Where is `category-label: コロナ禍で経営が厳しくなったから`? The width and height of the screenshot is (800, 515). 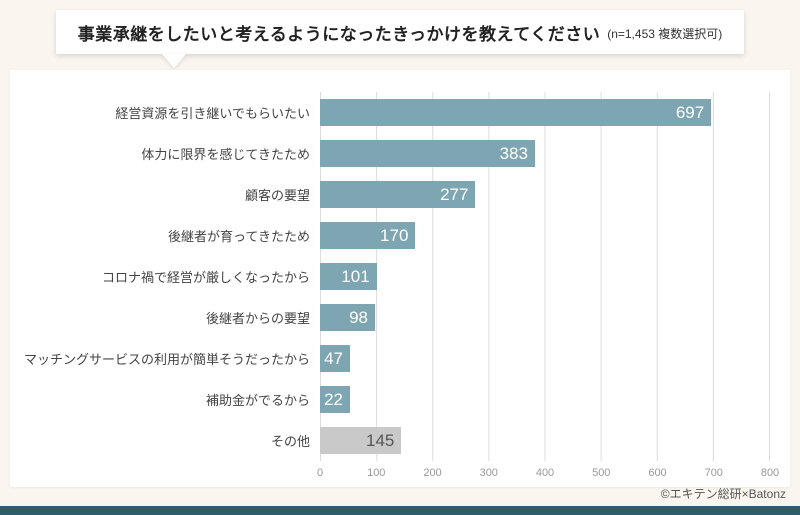 category-label: コロナ禍で経営が厳しくなったから is located at coordinates (205, 277).